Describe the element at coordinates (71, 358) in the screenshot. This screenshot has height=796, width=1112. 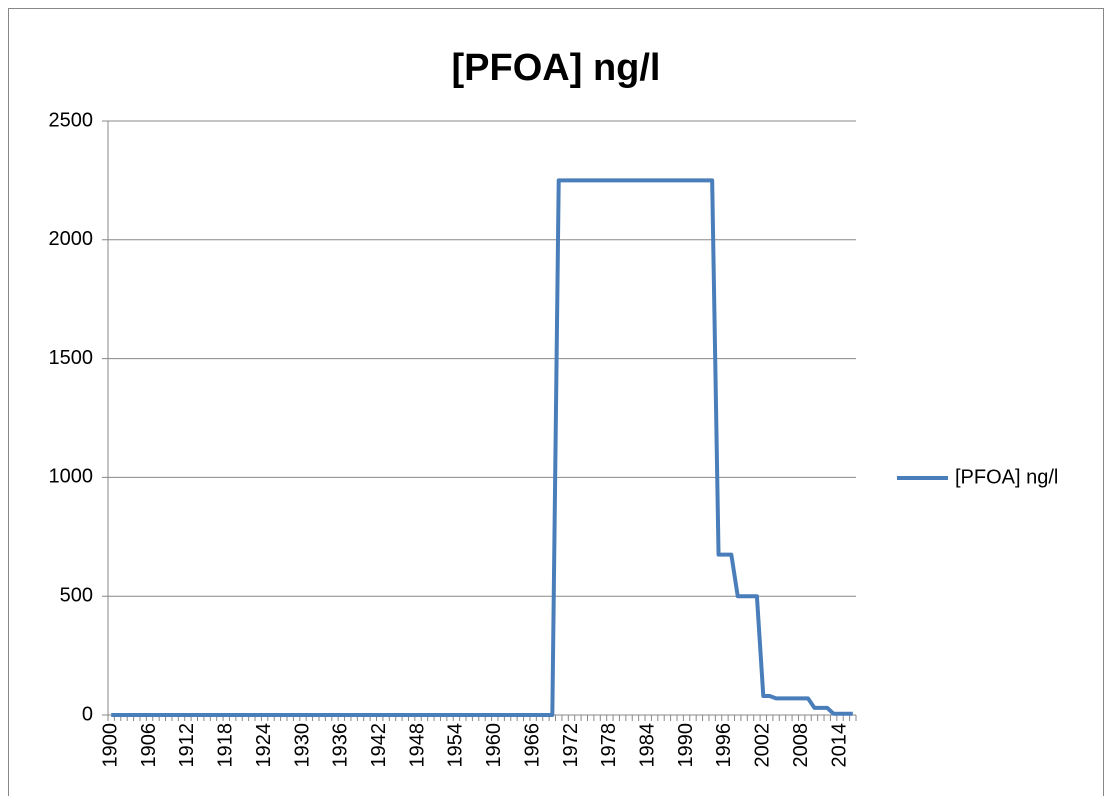
I see `y-tick-label: 1500` at that location.